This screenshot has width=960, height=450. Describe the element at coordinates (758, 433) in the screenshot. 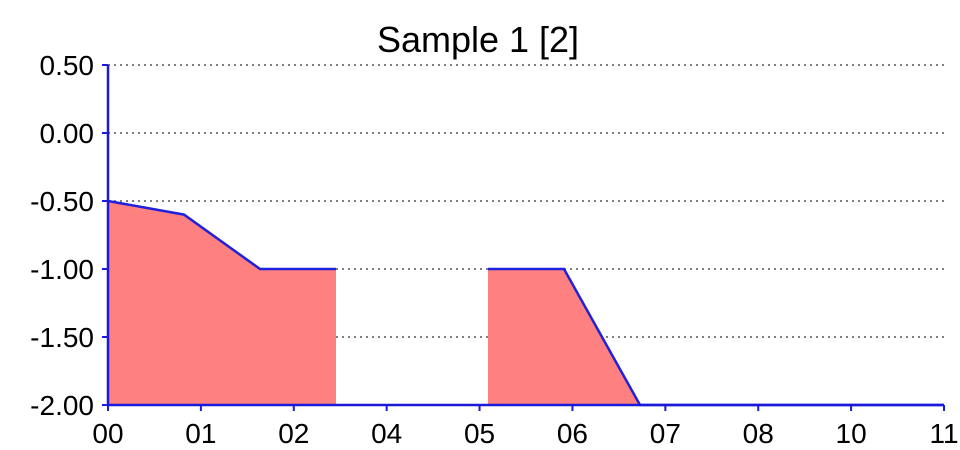

I see `x-tick-label: 08` at that location.